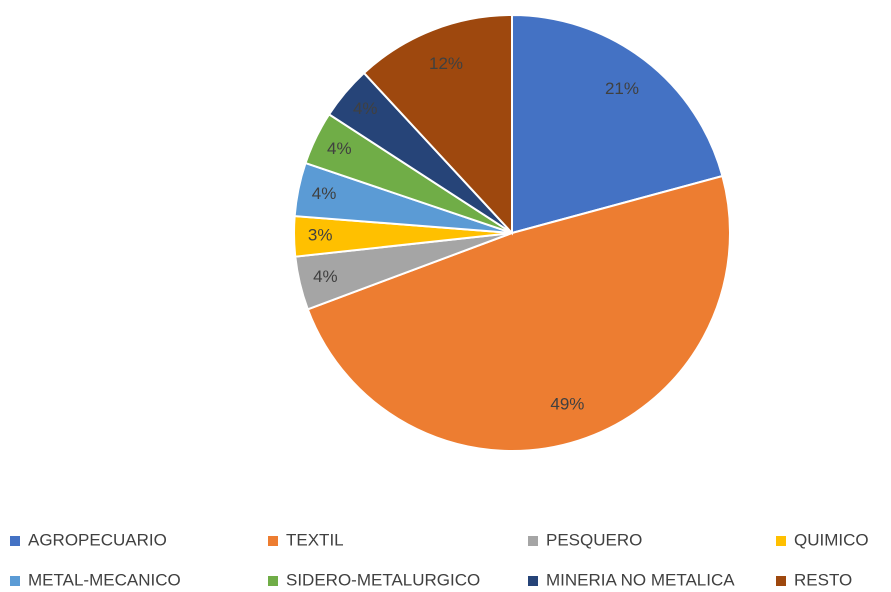 This screenshot has height=592, width=891. What do you see at coordinates (320, 234) in the screenshot?
I see `data-label: 3%` at bounding box center [320, 234].